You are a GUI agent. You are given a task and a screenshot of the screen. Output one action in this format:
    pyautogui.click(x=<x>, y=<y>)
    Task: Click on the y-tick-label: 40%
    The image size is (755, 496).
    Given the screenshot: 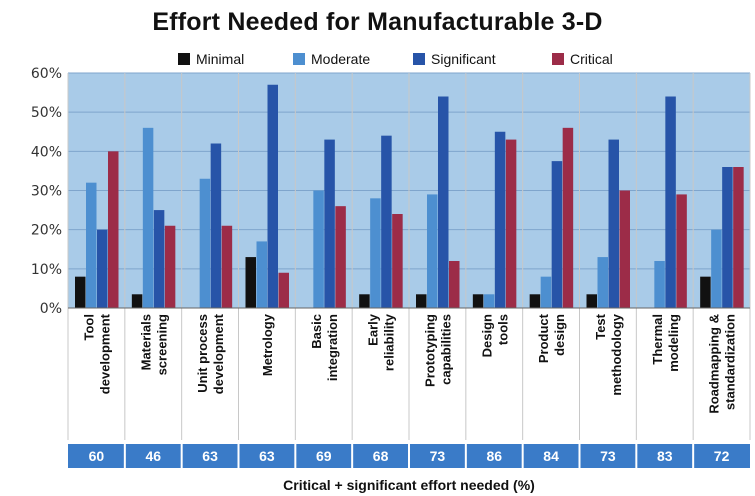 What is the action you would take?
    pyautogui.click(x=46, y=152)
    